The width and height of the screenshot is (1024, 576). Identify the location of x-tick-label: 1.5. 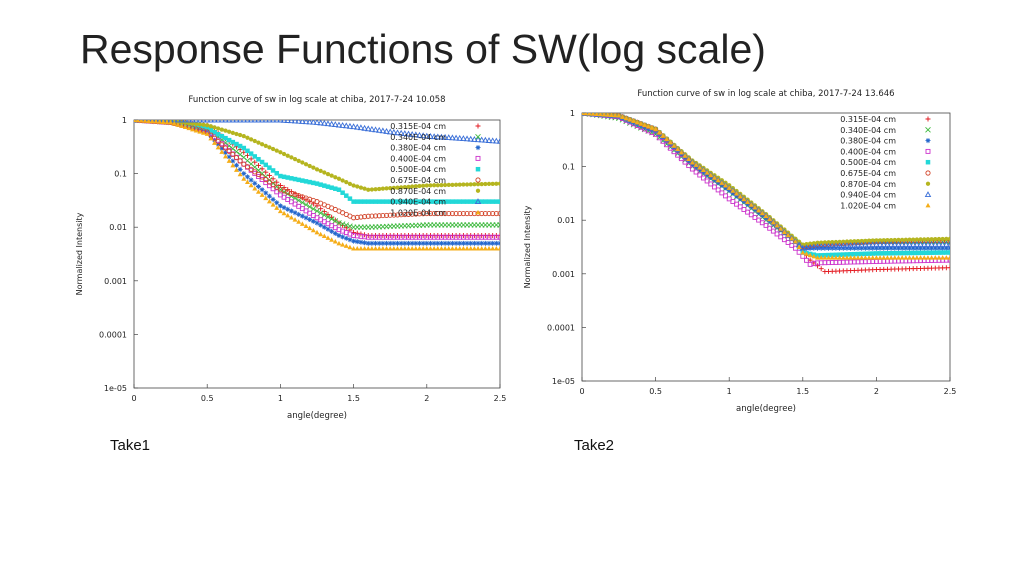
(802, 391).